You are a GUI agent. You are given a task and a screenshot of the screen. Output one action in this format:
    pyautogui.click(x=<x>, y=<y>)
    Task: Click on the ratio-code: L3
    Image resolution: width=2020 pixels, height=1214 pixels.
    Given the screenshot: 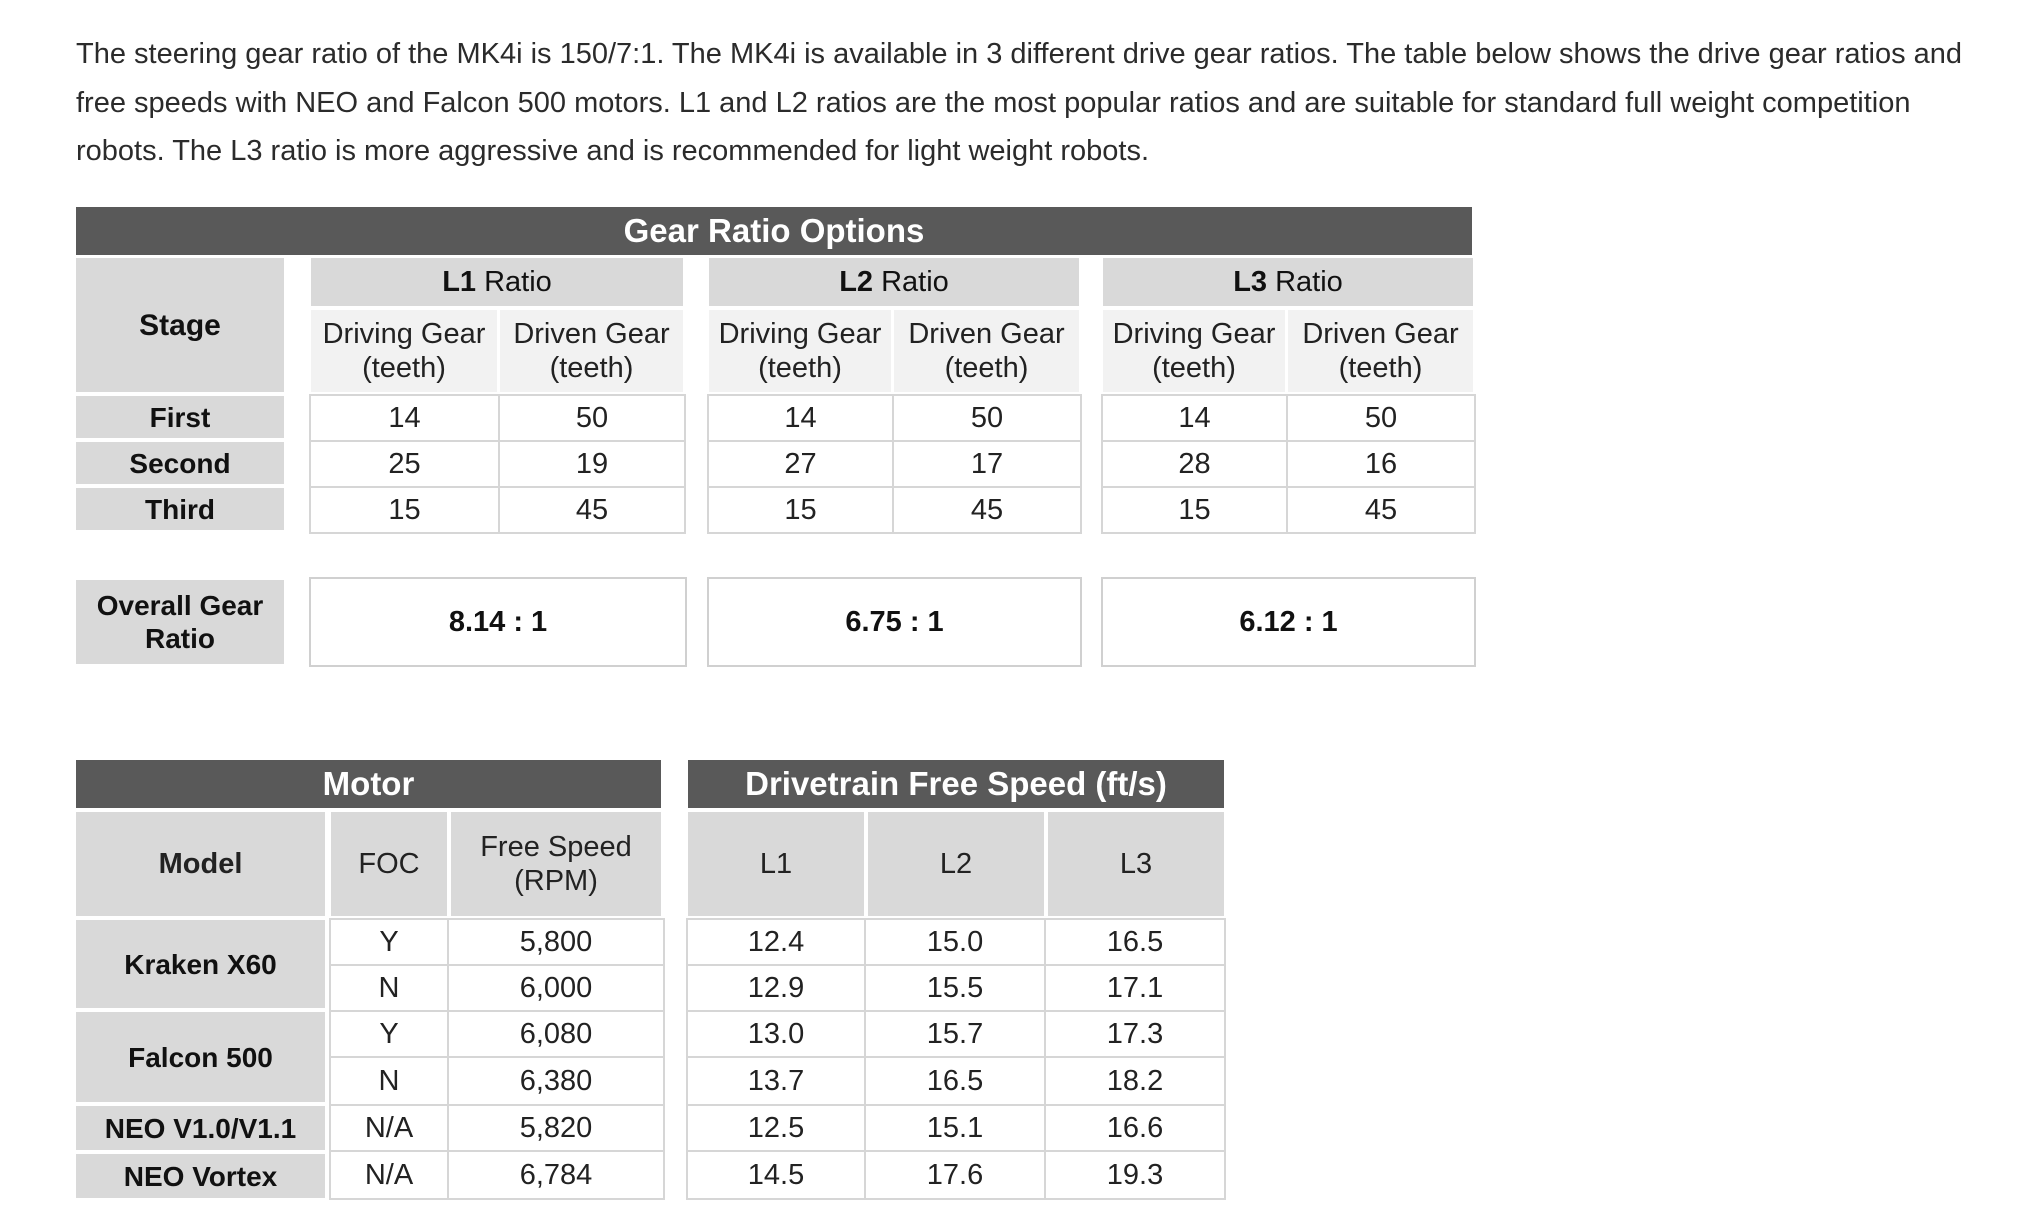 What is the action you would take?
    pyautogui.click(x=1250, y=281)
    